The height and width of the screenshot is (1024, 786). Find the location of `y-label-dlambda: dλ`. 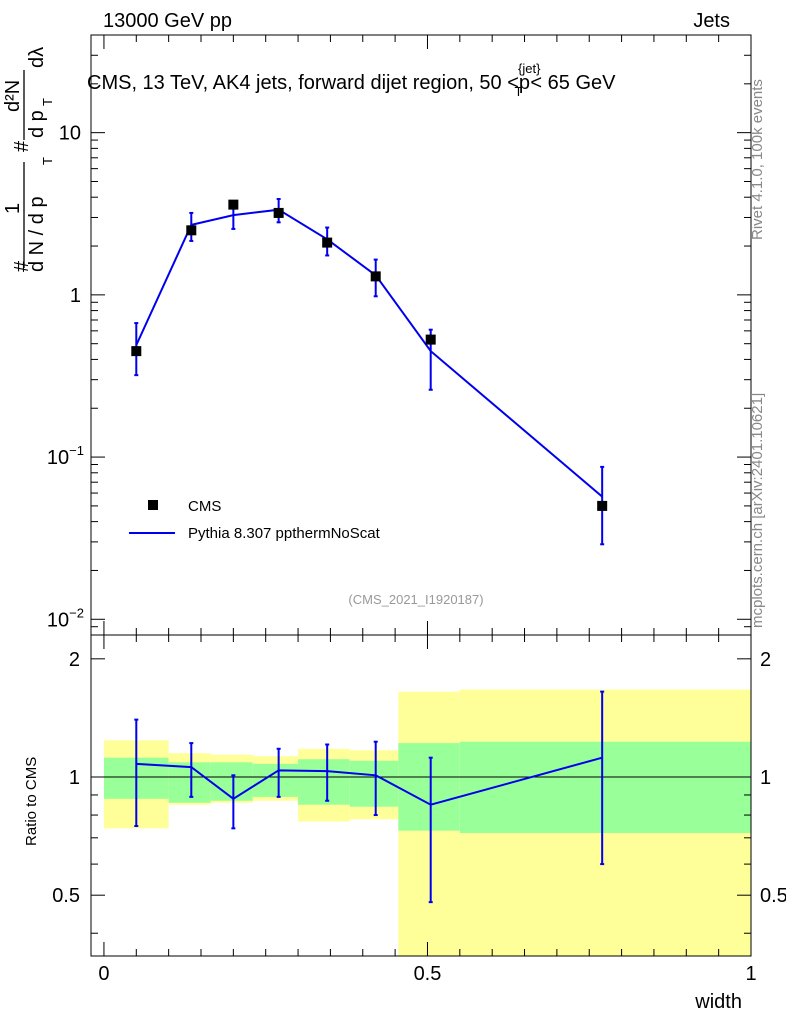

y-label-dlambda: dλ is located at coordinates (37, 57).